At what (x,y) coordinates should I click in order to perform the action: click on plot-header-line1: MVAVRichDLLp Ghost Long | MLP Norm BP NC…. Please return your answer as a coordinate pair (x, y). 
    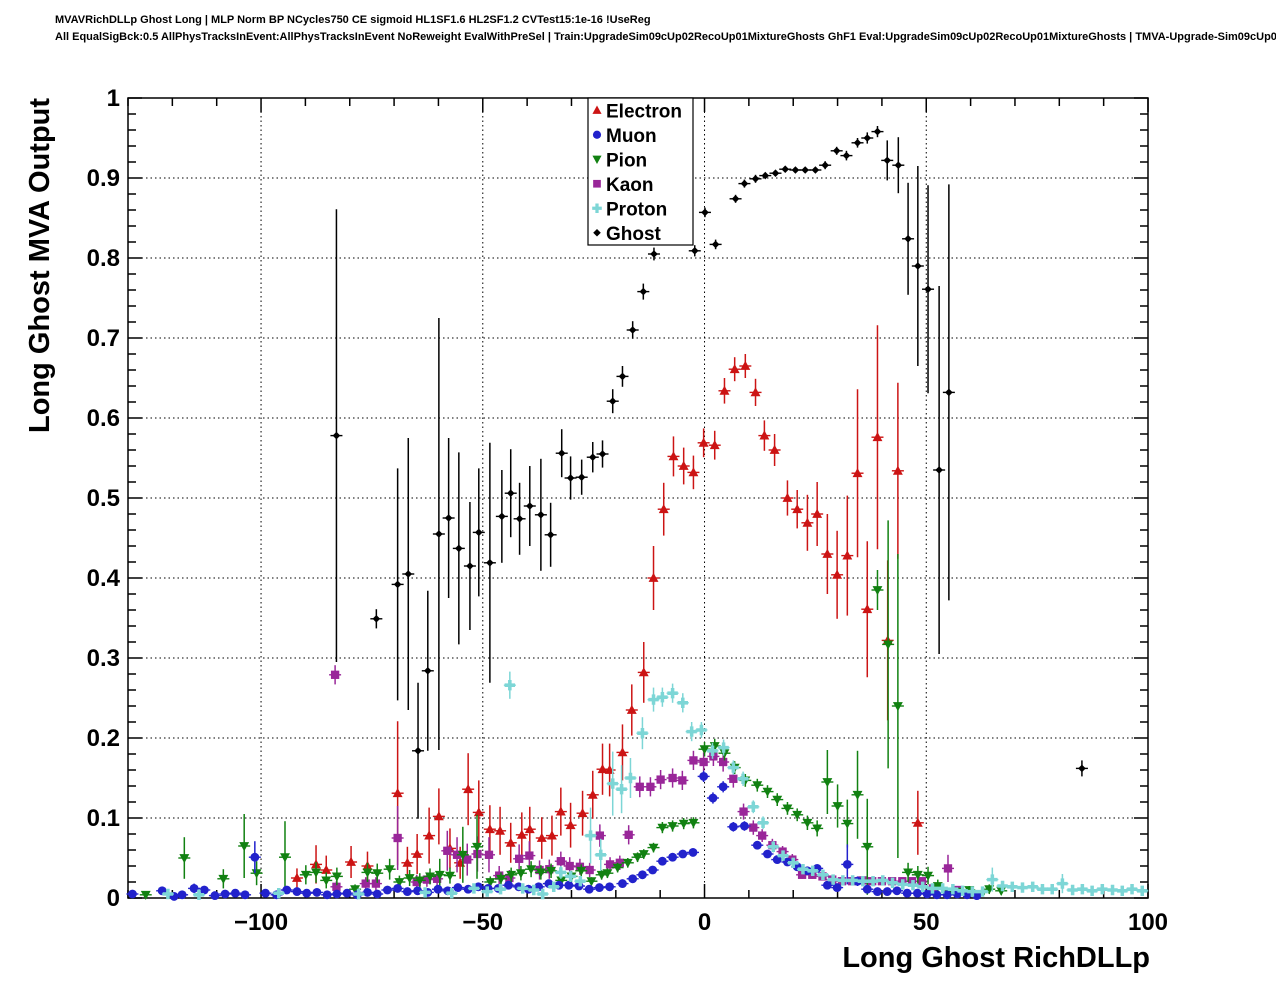
    Looking at the image, I should click on (353, 20).